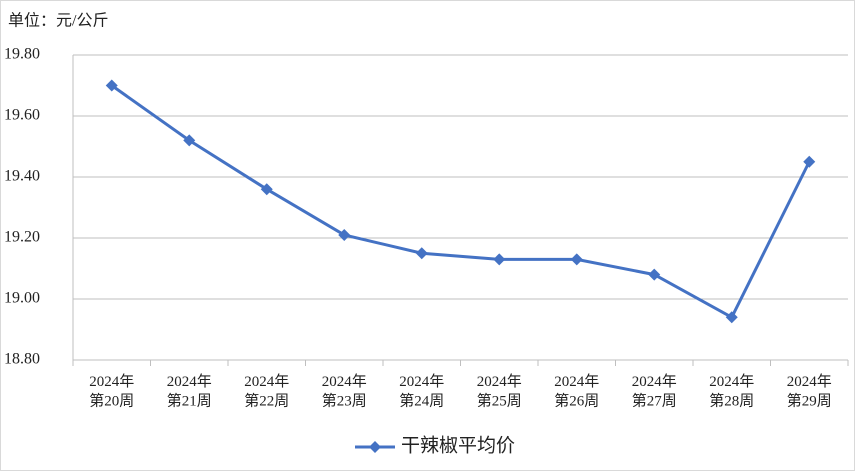  What do you see at coordinates (22, 359) in the screenshot?
I see `y-tick-label: 18.80` at bounding box center [22, 359].